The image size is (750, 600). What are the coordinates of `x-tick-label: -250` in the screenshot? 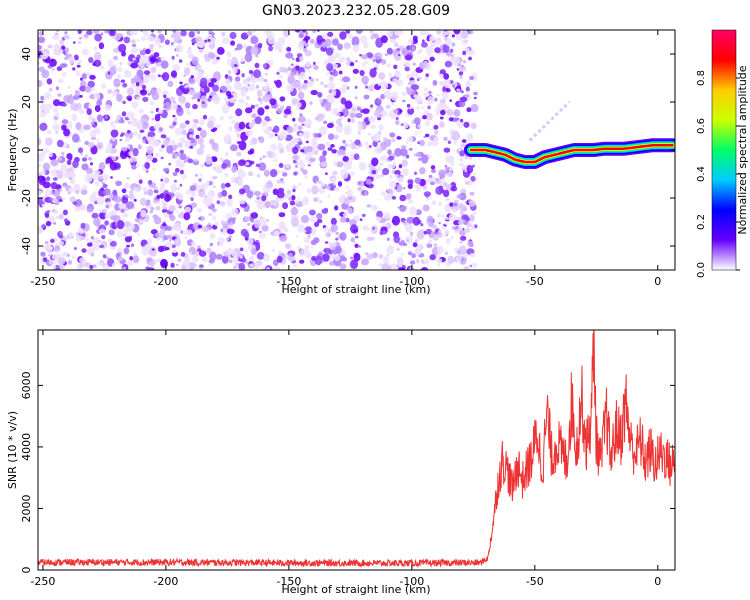 It's located at (42, 581).